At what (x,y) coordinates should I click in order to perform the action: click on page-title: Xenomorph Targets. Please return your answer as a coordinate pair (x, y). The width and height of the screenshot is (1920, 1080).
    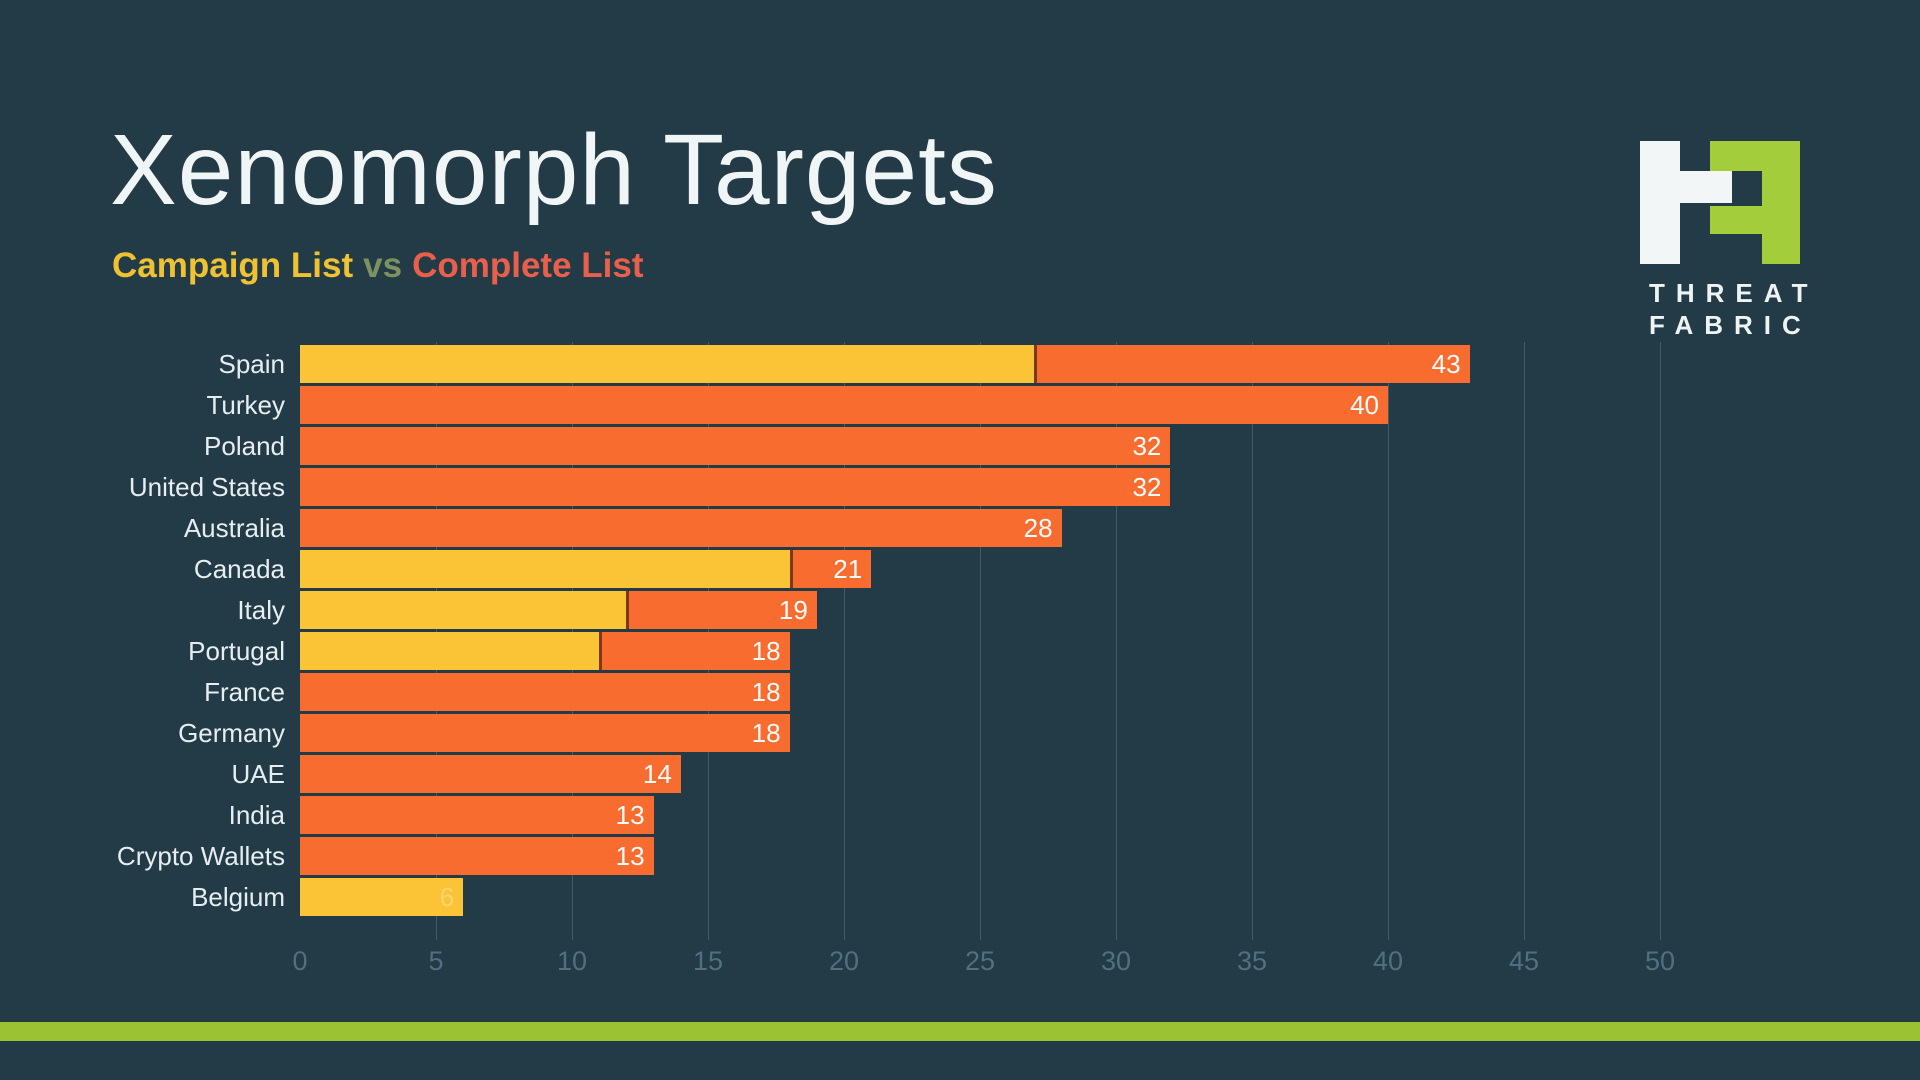
    Looking at the image, I should click on (554, 170).